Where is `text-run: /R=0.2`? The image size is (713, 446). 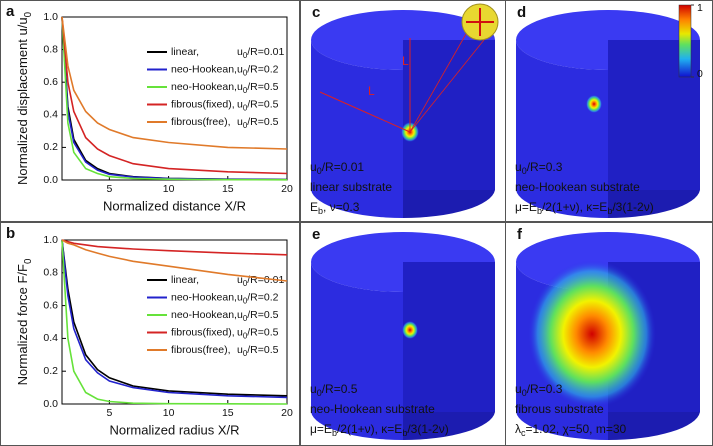 text-run: /R=0.2 is located at coordinates (262, 69).